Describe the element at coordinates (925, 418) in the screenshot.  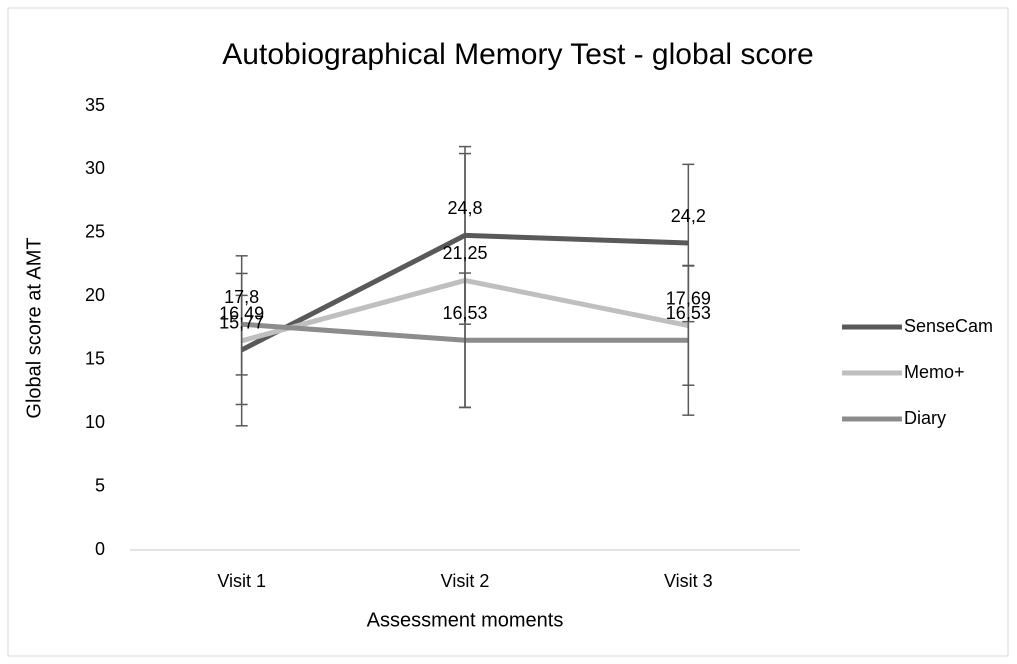
I see `legend-label: Diary` at that location.